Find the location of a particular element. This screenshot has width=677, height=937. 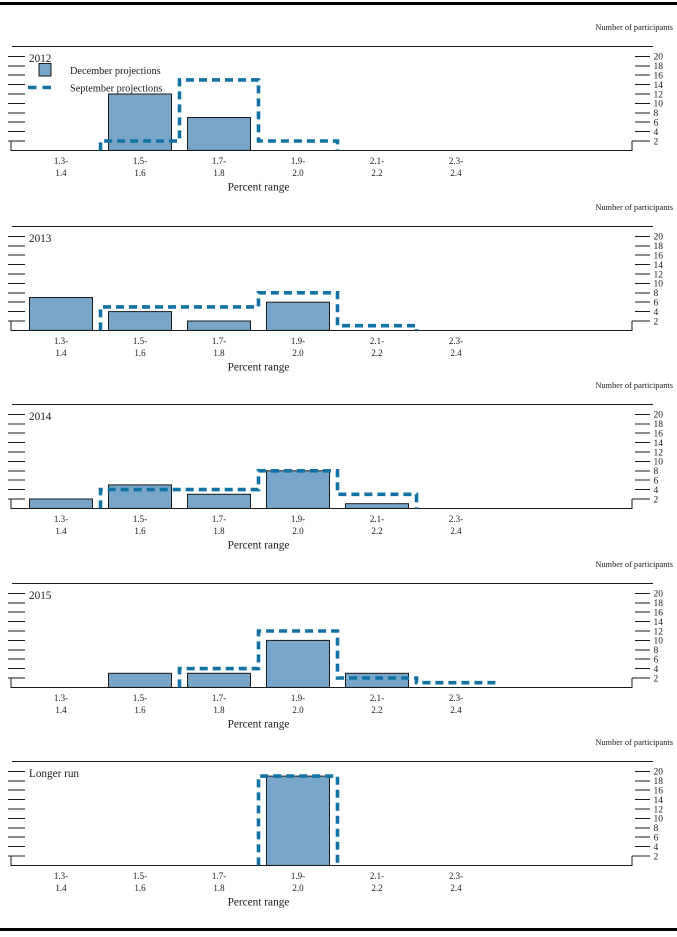

legend-september-label: September projections is located at coordinates (116, 89).